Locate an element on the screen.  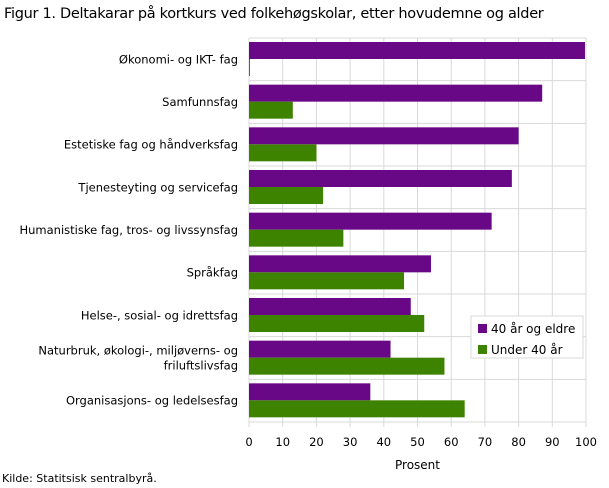
category-label: Språkfag is located at coordinates (212, 273).